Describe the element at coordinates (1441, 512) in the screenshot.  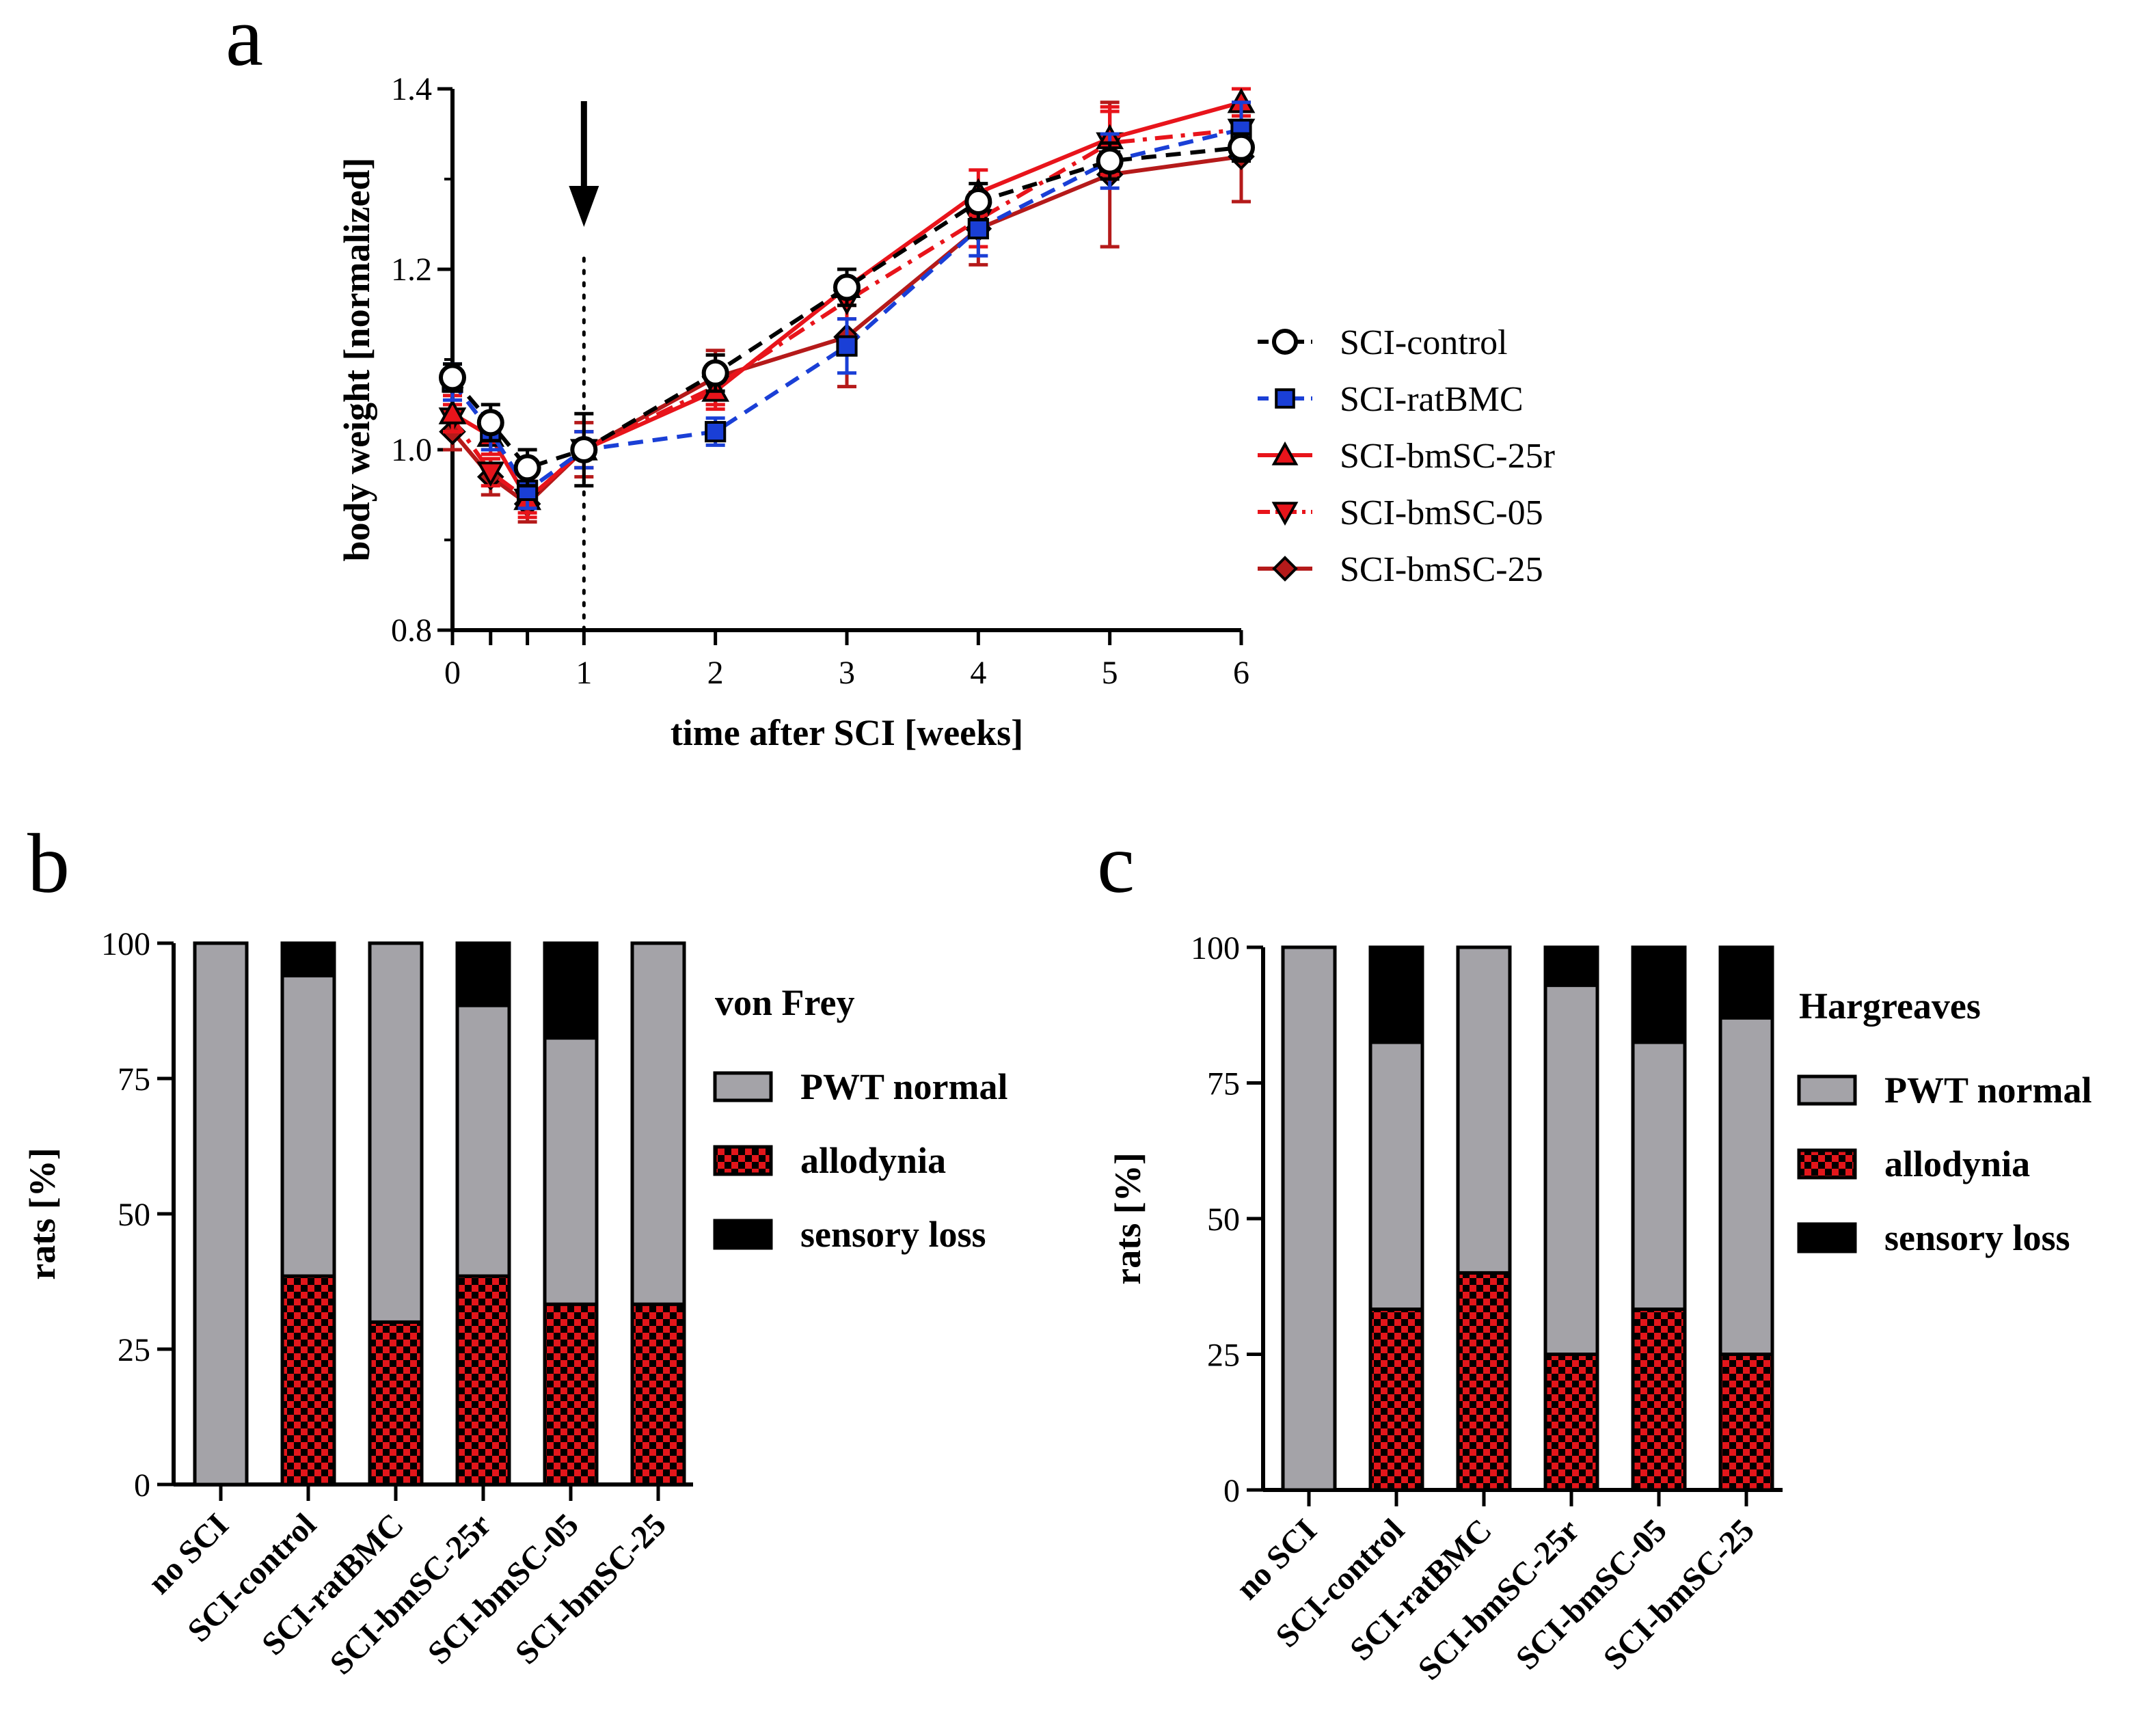
I see `legend-label: SCI-bmSC-05` at that location.